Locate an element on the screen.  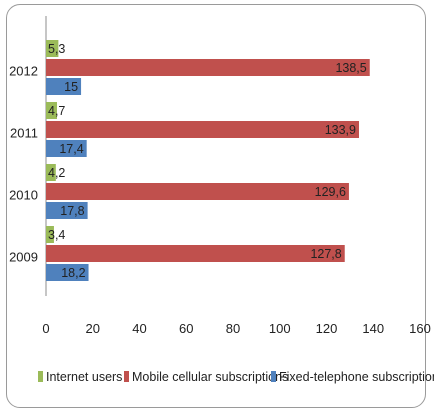
legend-label: Fixed-telephone subscriptions is located at coordinates (356, 377).